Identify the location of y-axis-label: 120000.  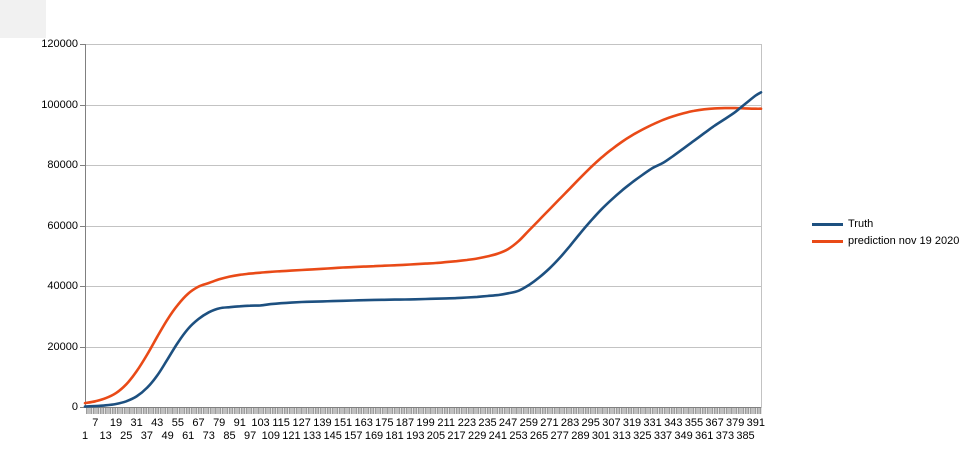
(59, 44).